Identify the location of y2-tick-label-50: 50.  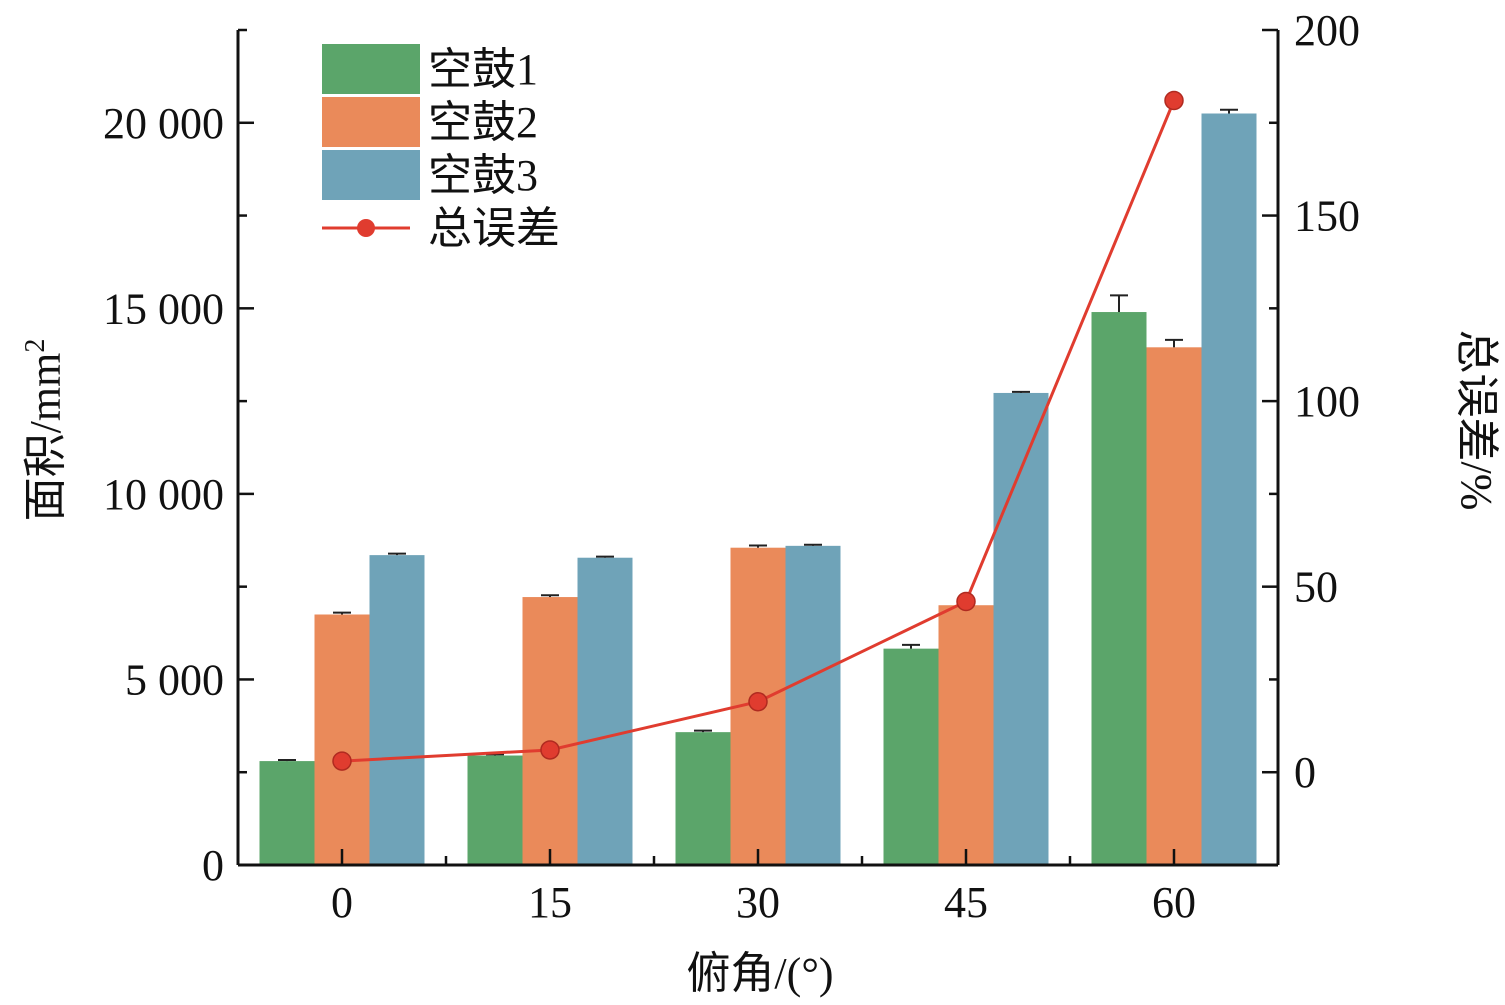
(1316, 587).